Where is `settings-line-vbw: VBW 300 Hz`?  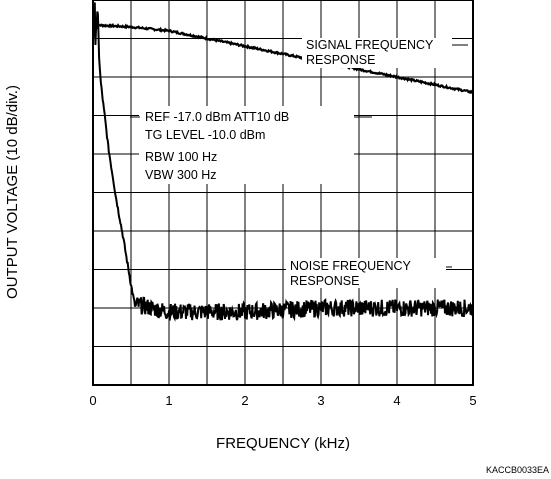
settings-line-vbw: VBW 300 Hz is located at coordinates (181, 175).